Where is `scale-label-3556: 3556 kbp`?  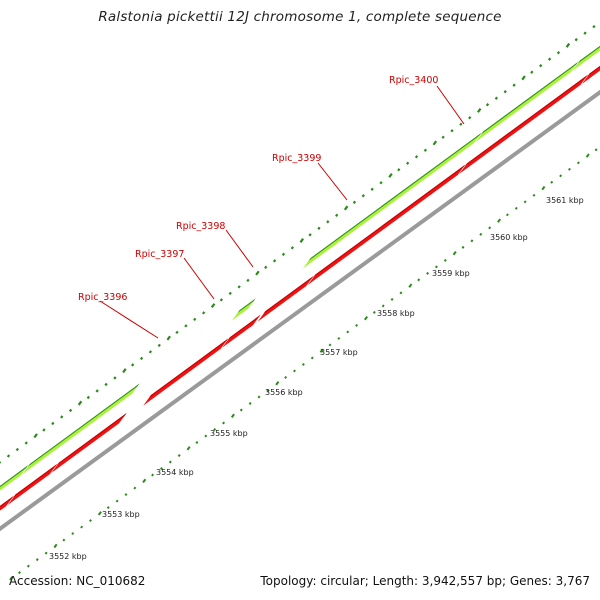 scale-label-3556: 3556 kbp is located at coordinates (284, 392).